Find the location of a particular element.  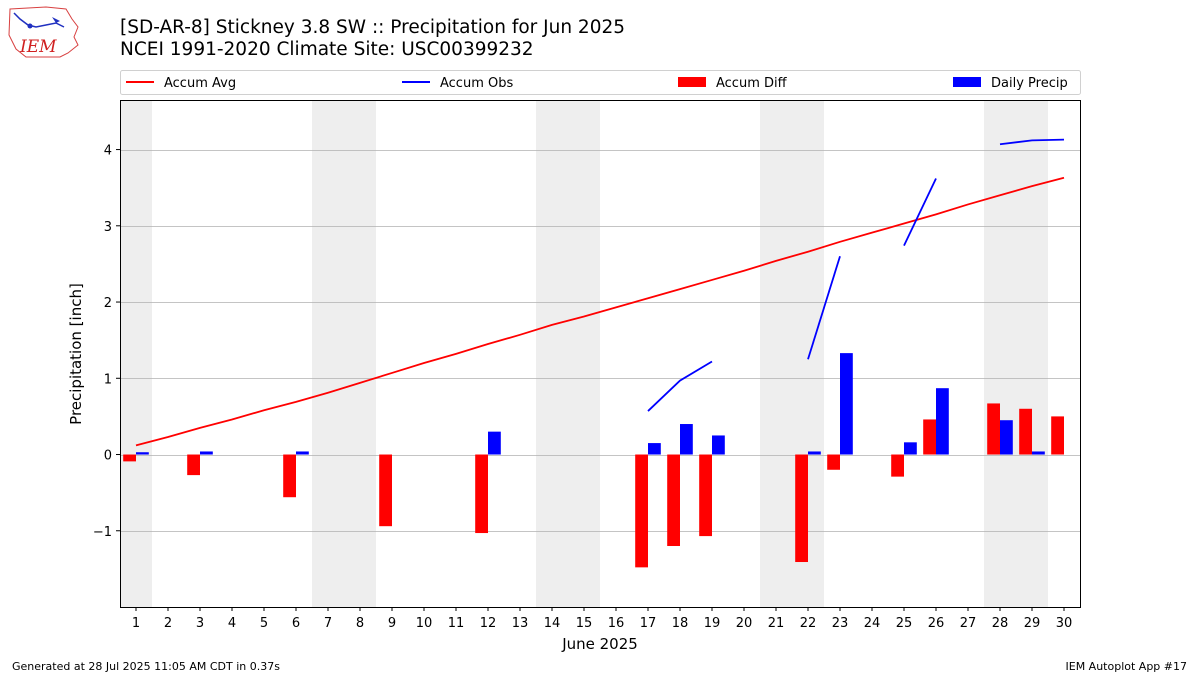

x-axis-label: June 2025 is located at coordinates (599, 644).